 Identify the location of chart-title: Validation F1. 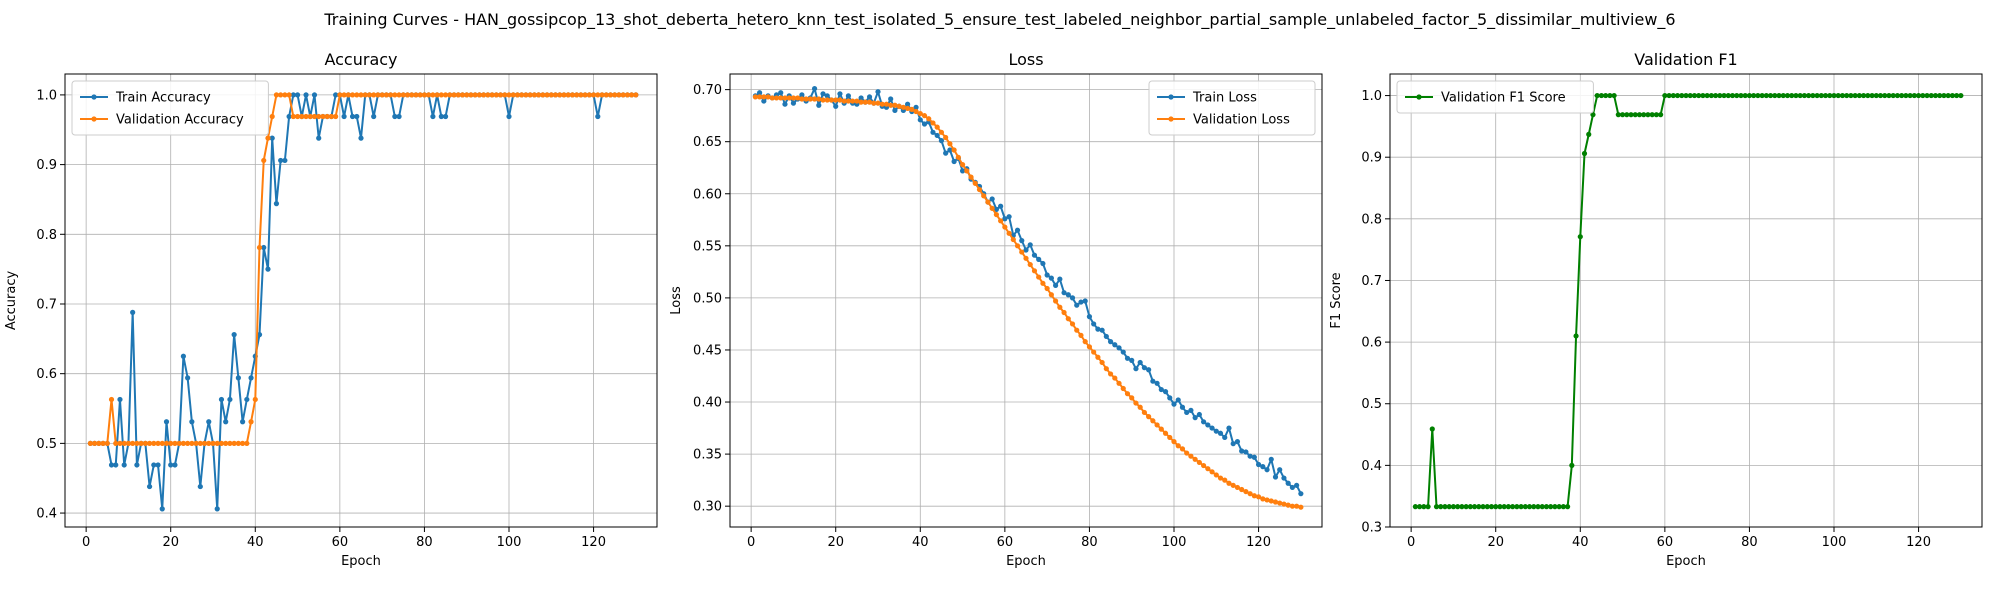
(1685, 59).